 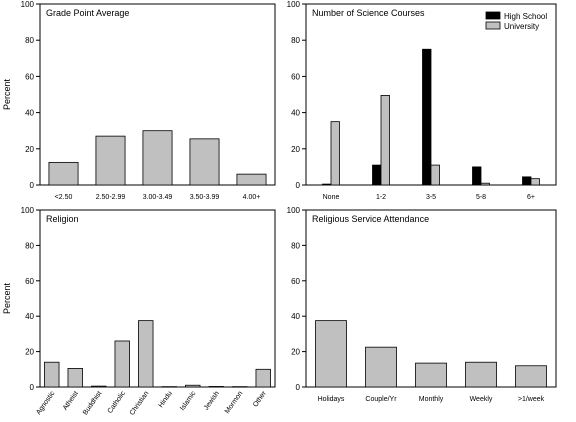 I want to click on x-tick-label: Christian, so click(x=140, y=403).